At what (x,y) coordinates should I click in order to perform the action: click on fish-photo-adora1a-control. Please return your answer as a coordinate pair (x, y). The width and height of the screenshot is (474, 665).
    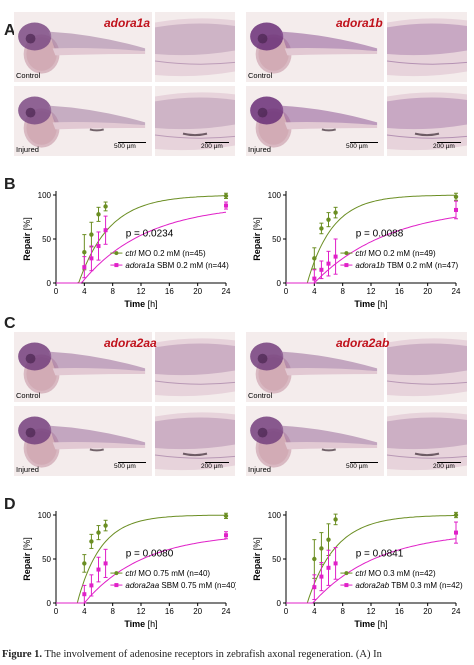
    Looking at the image, I should click on (83, 47).